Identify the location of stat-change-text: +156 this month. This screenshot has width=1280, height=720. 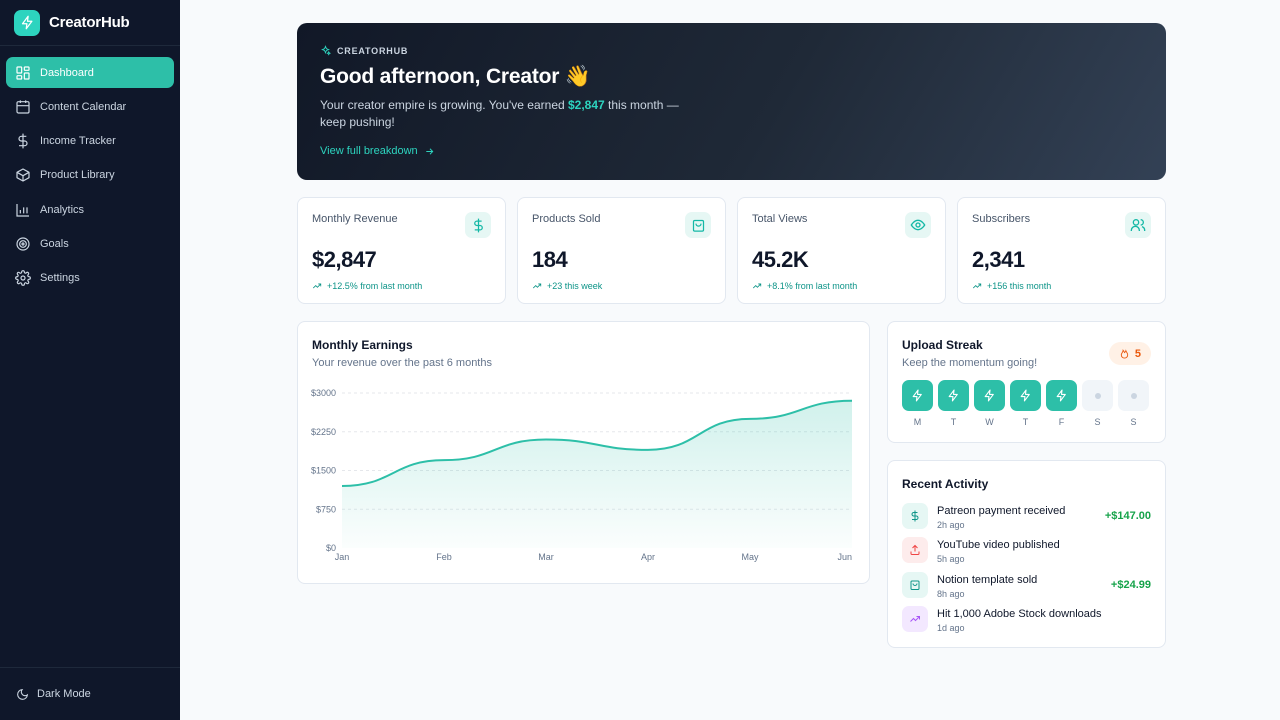
(1019, 286).